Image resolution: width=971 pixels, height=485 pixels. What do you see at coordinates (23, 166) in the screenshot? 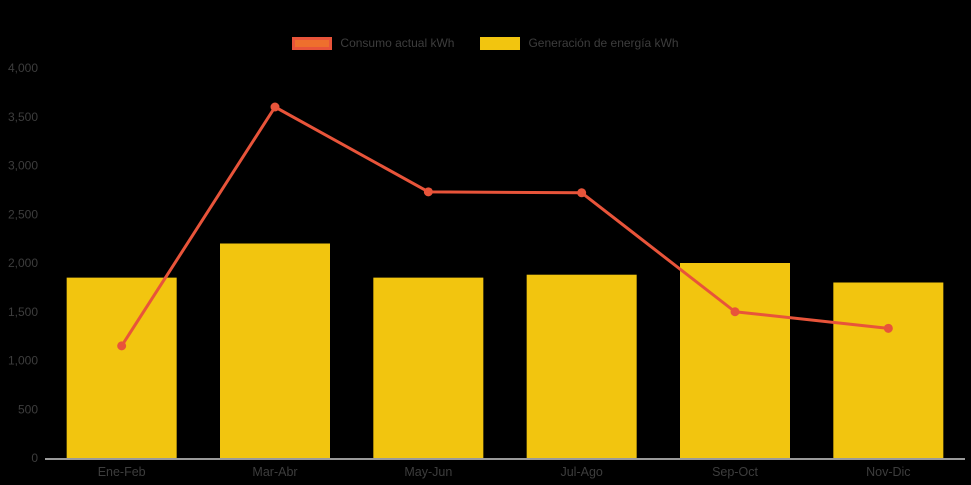
I see `y-axis-tick-label: 3,000` at bounding box center [23, 166].